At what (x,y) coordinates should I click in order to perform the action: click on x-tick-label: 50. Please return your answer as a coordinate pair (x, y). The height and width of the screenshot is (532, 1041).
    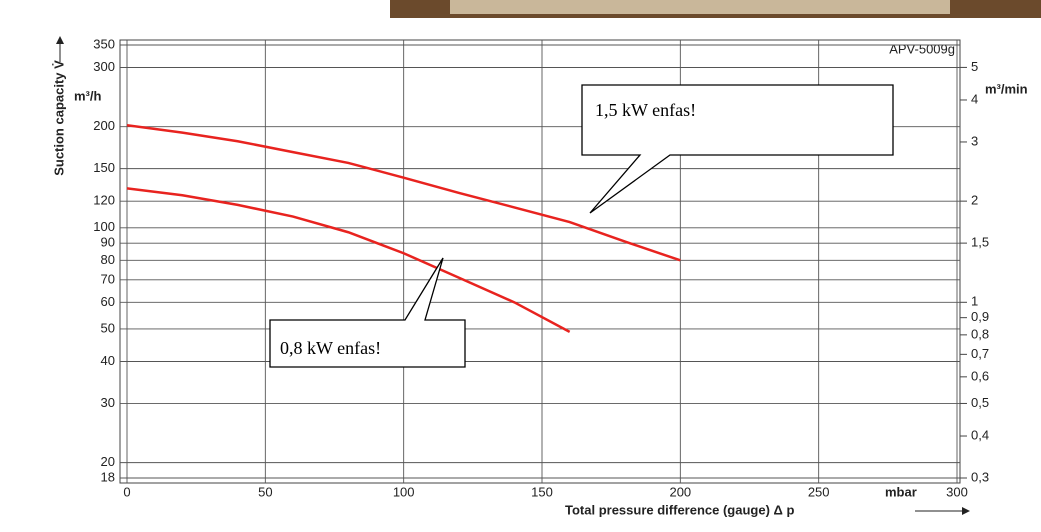
    Looking at the image, I should click on (265, 491).